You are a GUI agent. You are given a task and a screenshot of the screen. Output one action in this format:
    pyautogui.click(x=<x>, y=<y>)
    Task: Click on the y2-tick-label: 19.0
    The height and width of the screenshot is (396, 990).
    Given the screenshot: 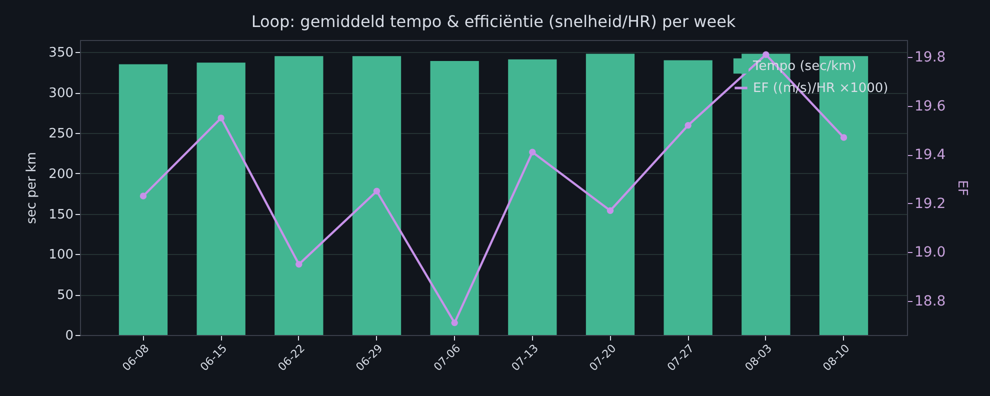 What is the action you would take?
    pyautogui.click(x=930, y=252)
    